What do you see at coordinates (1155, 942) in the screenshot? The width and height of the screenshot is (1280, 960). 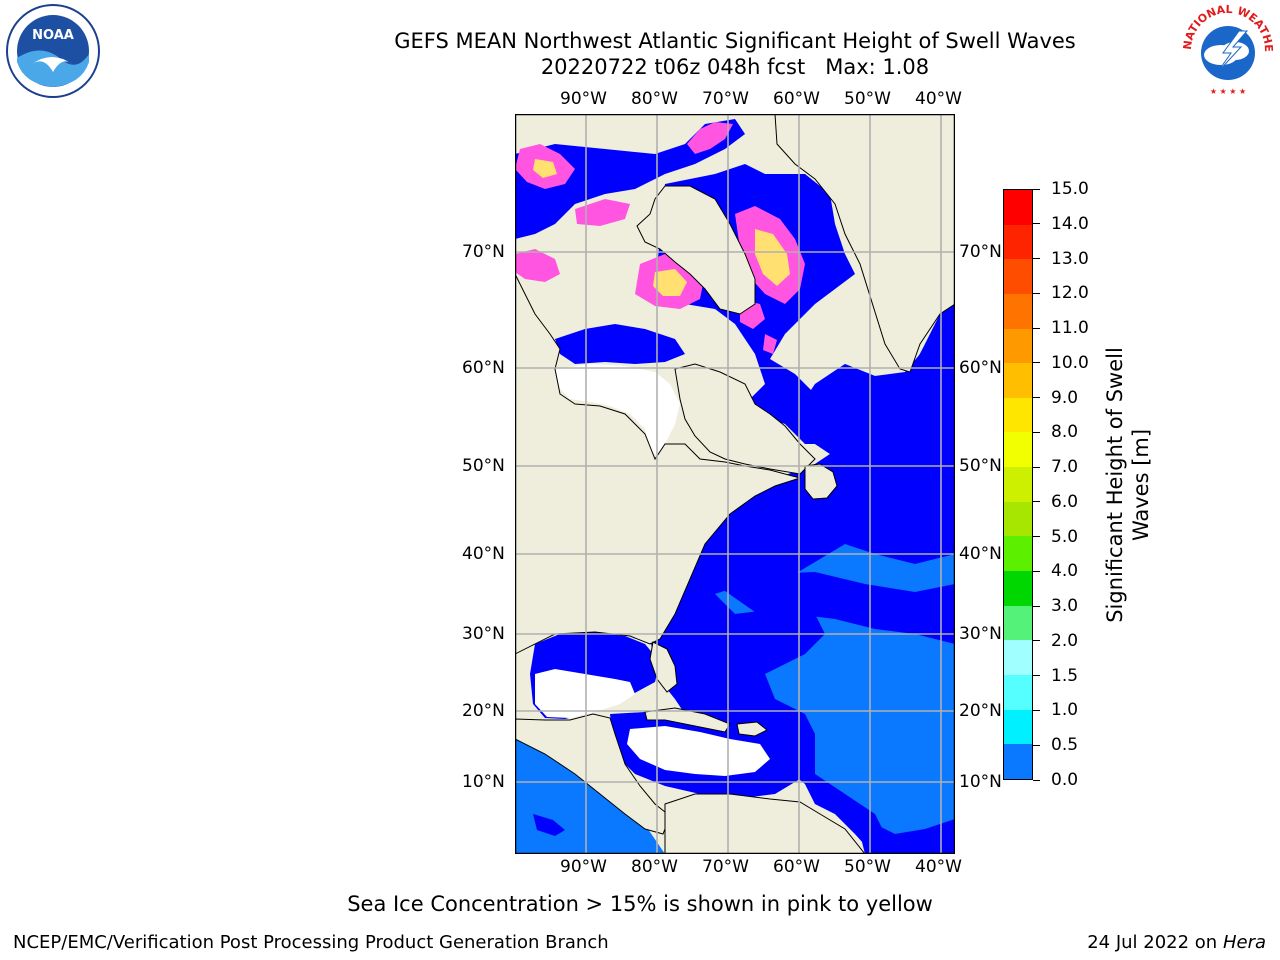 I see `footer-date-text: 24 Jul 2022 on` at bounding box center [1155, 942].